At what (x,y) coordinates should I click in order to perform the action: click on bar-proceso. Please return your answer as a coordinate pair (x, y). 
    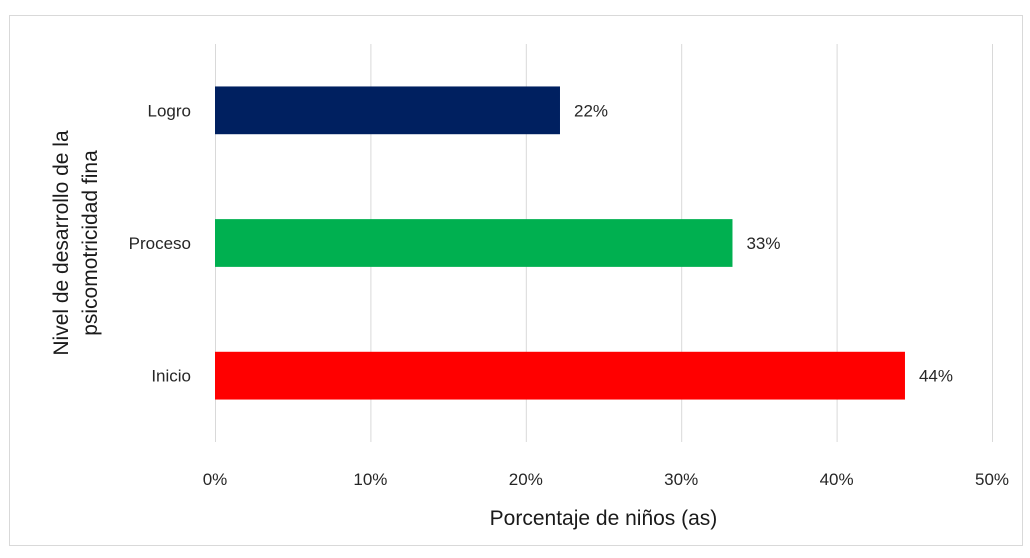
    Looking at the image, I should click on (474, 243).